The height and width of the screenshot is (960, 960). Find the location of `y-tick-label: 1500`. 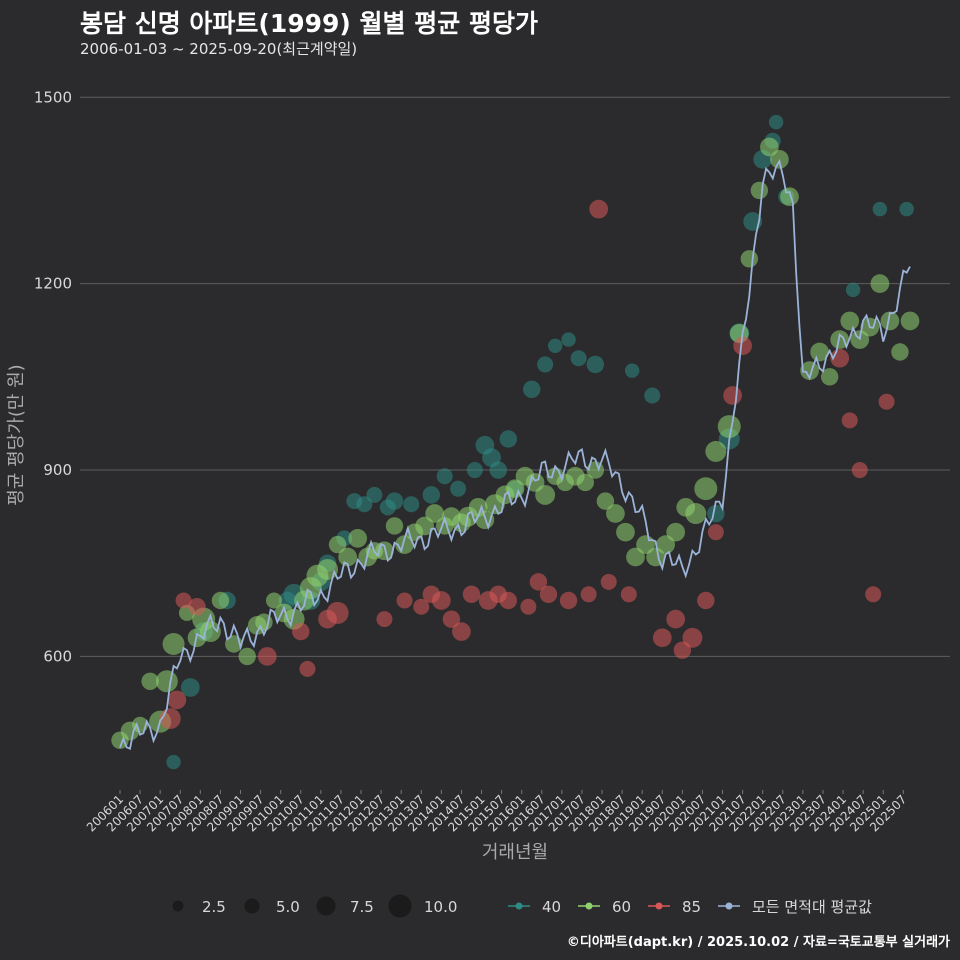

y-tick-label: 1500 is located at coordinates (53, 97).